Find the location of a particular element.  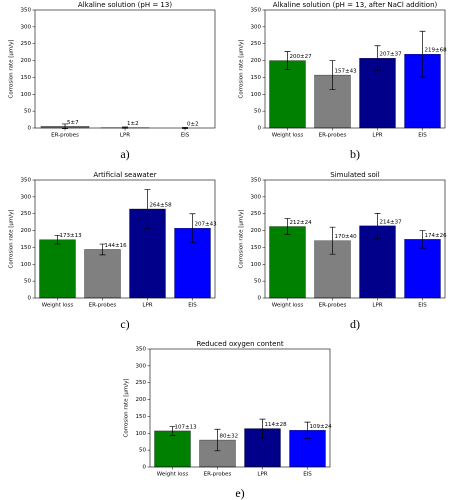

value-label: 144±16 is located at coordinates (116, 246).